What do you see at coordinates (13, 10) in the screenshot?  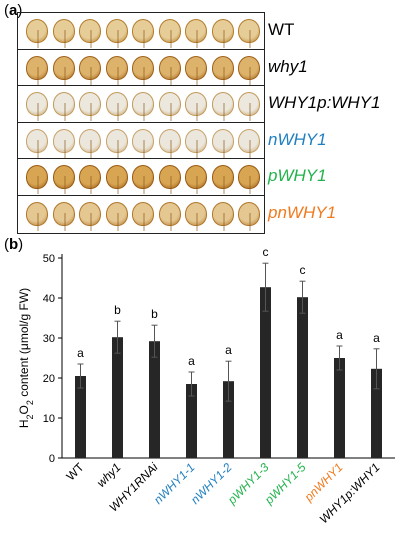 I see `panel-a-label: (a)` at bounding box center [13, 10].